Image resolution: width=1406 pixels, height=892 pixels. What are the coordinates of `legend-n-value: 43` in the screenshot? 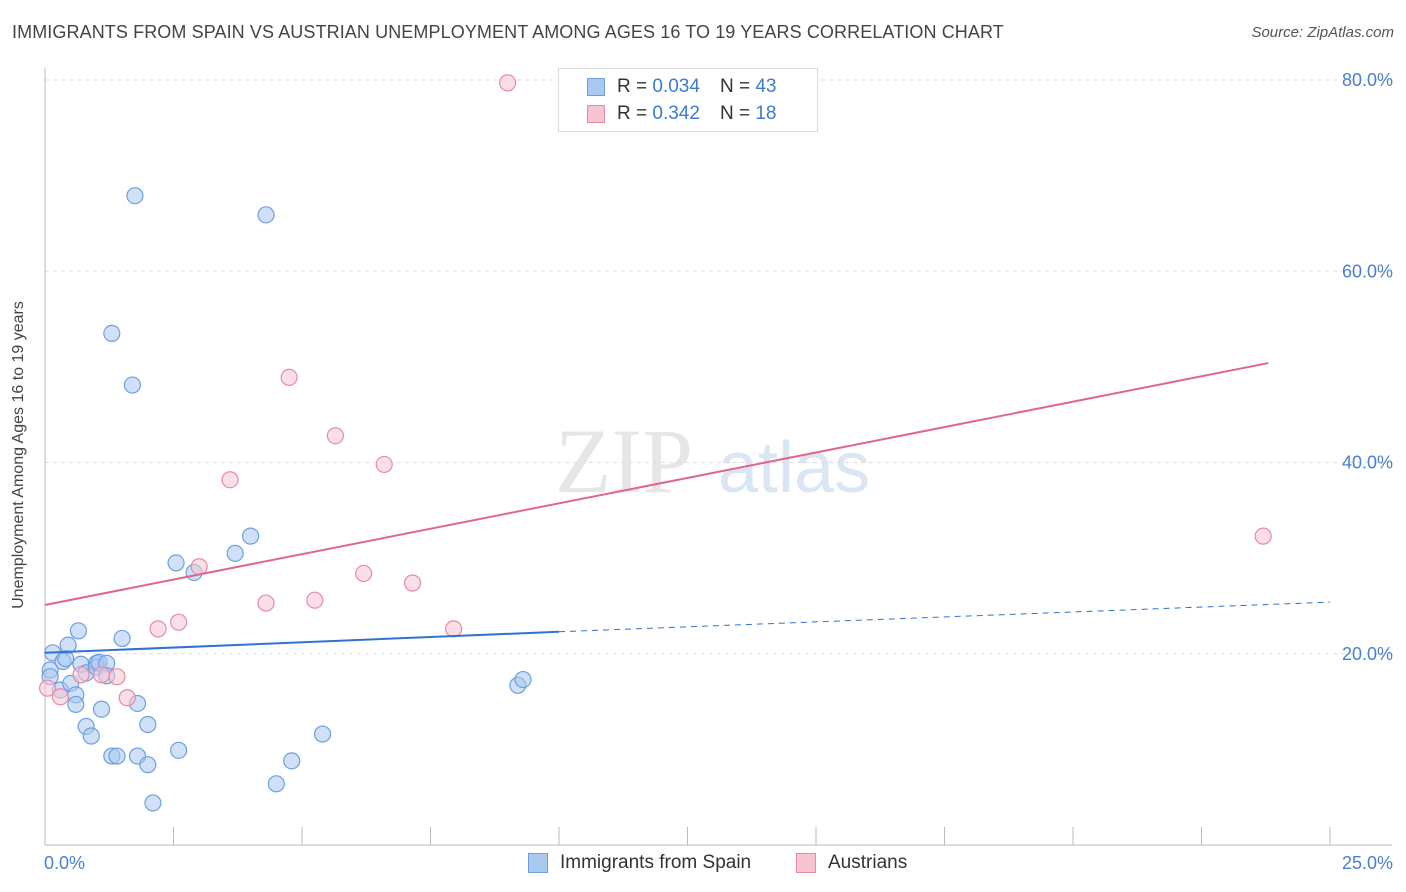 It's located at (766, 86).